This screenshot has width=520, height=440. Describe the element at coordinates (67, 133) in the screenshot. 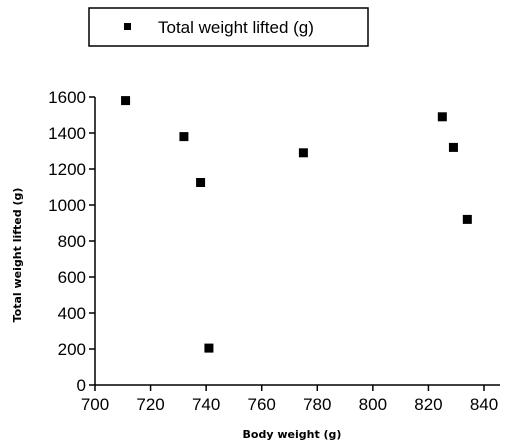

I see `y-tick-label: 1400` at that location.